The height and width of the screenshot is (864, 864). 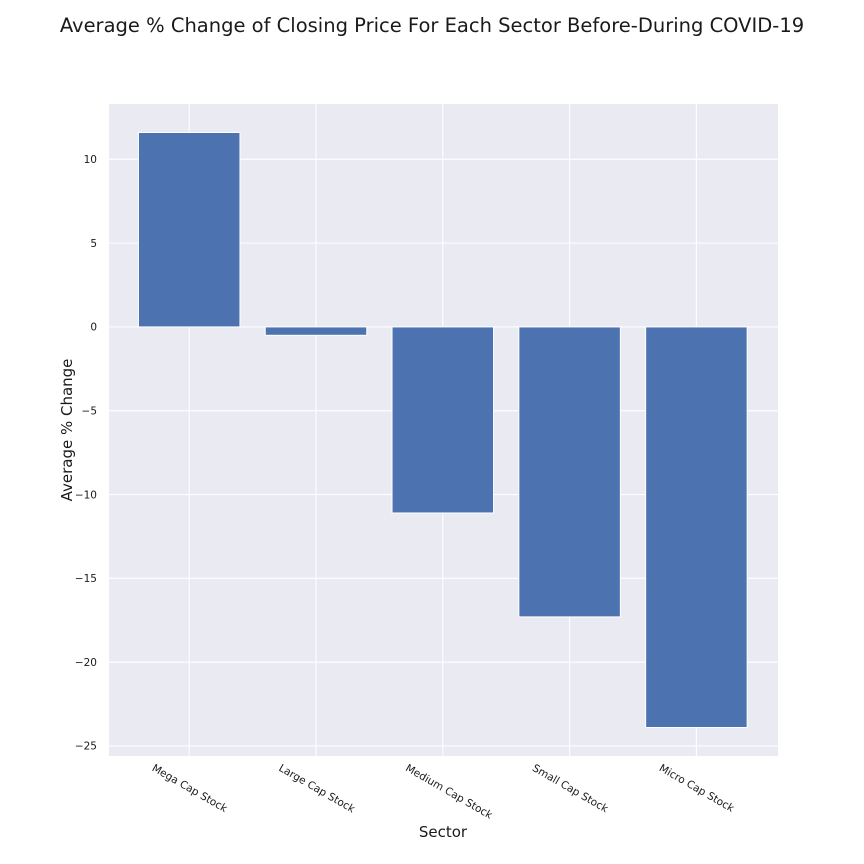 What do you see at coordinates (86, 747) in the screenshot?
I see `y-tick-label: −25` at bounding box center [86, 747].